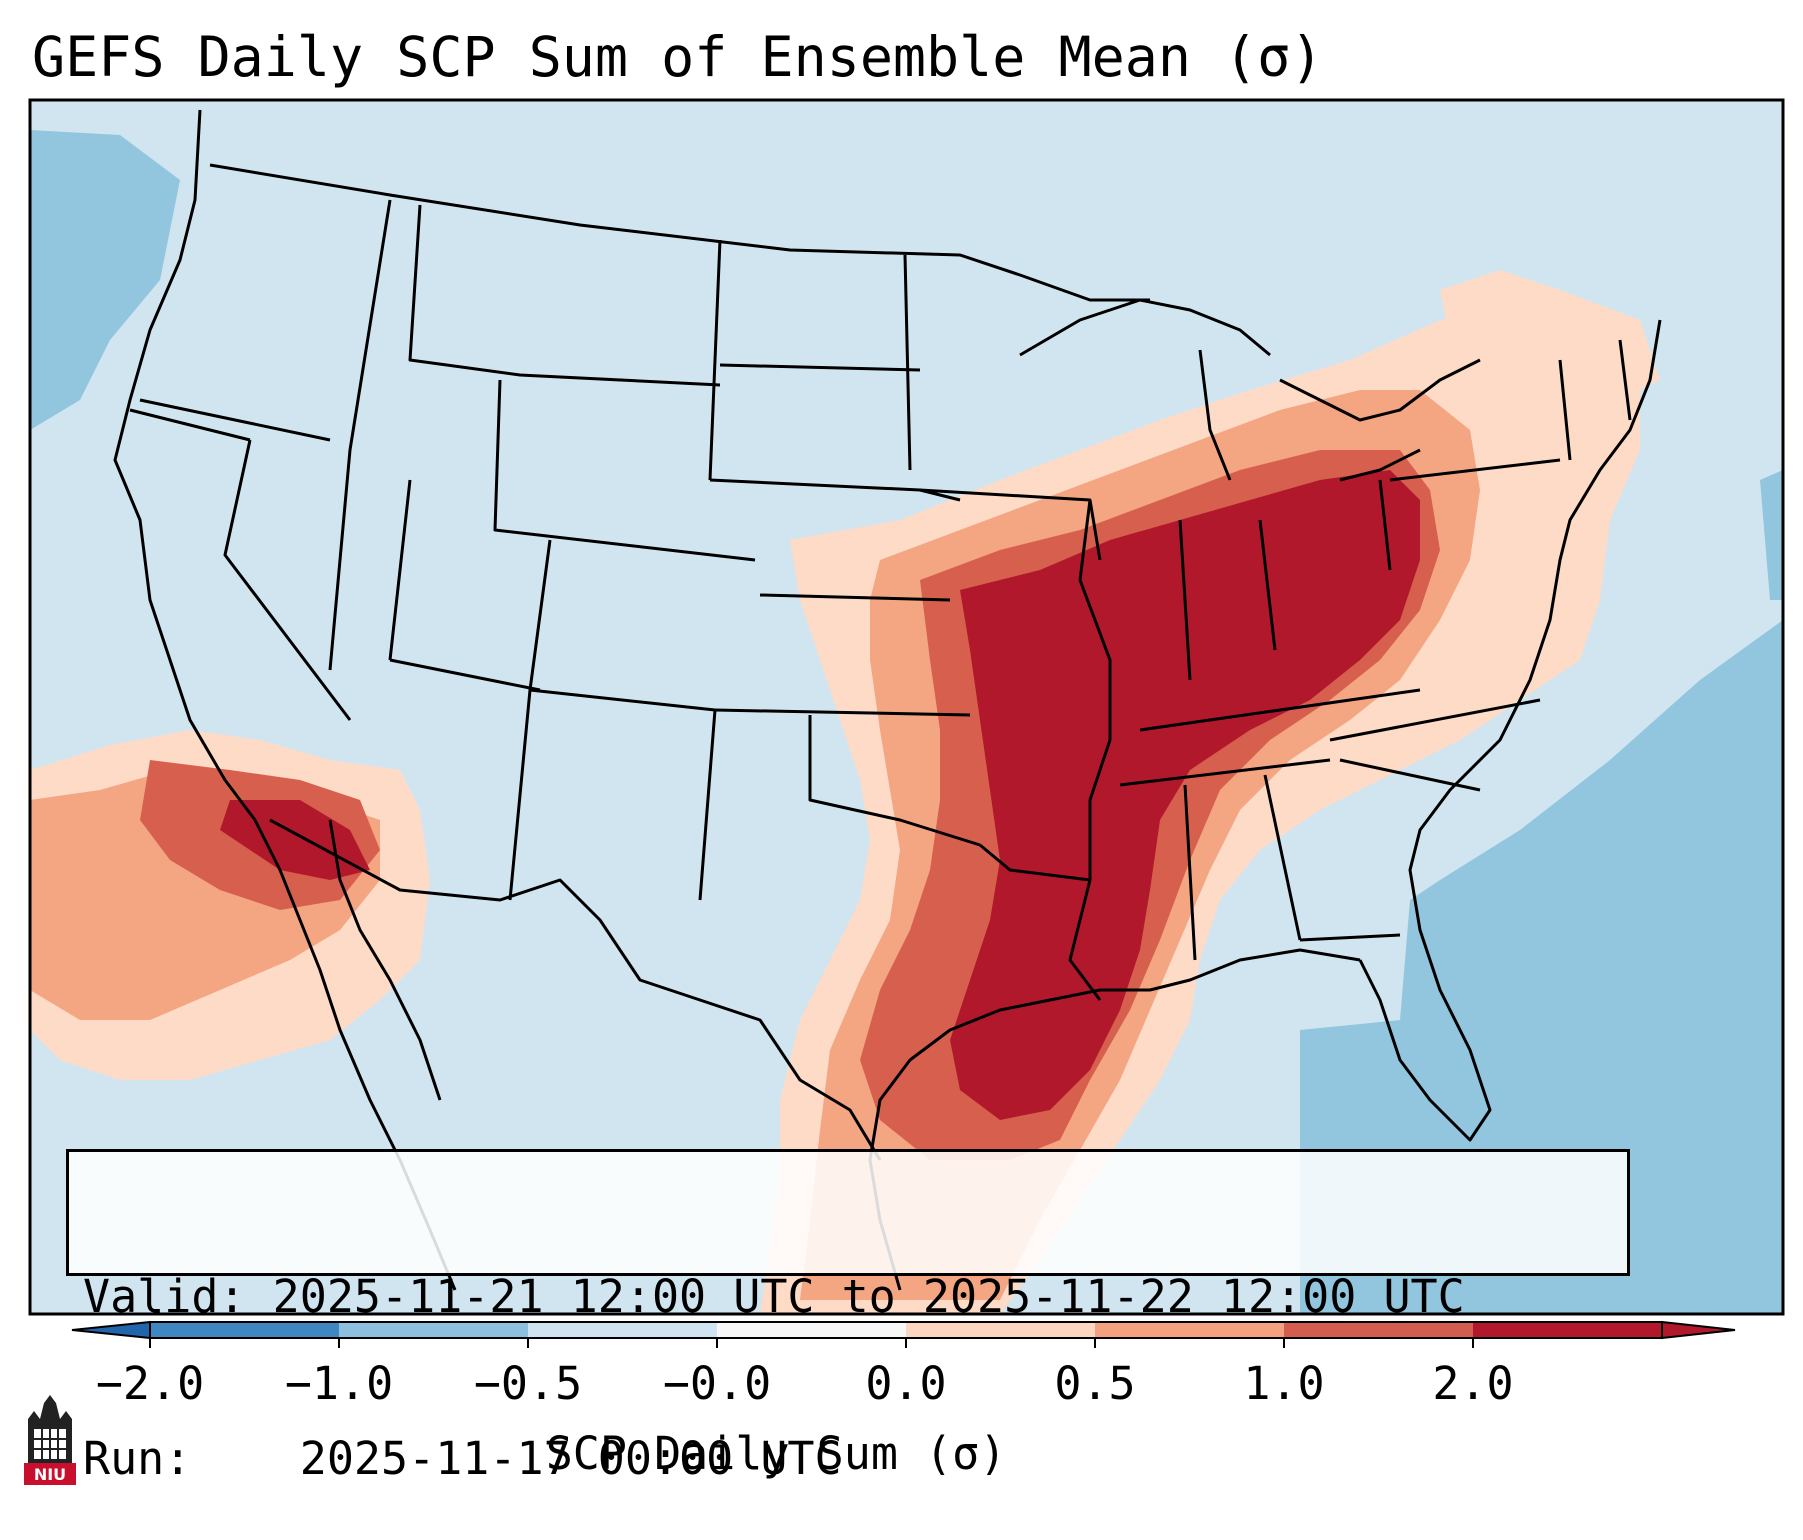  I want to click on ok-tx-line, so click(894, 781).